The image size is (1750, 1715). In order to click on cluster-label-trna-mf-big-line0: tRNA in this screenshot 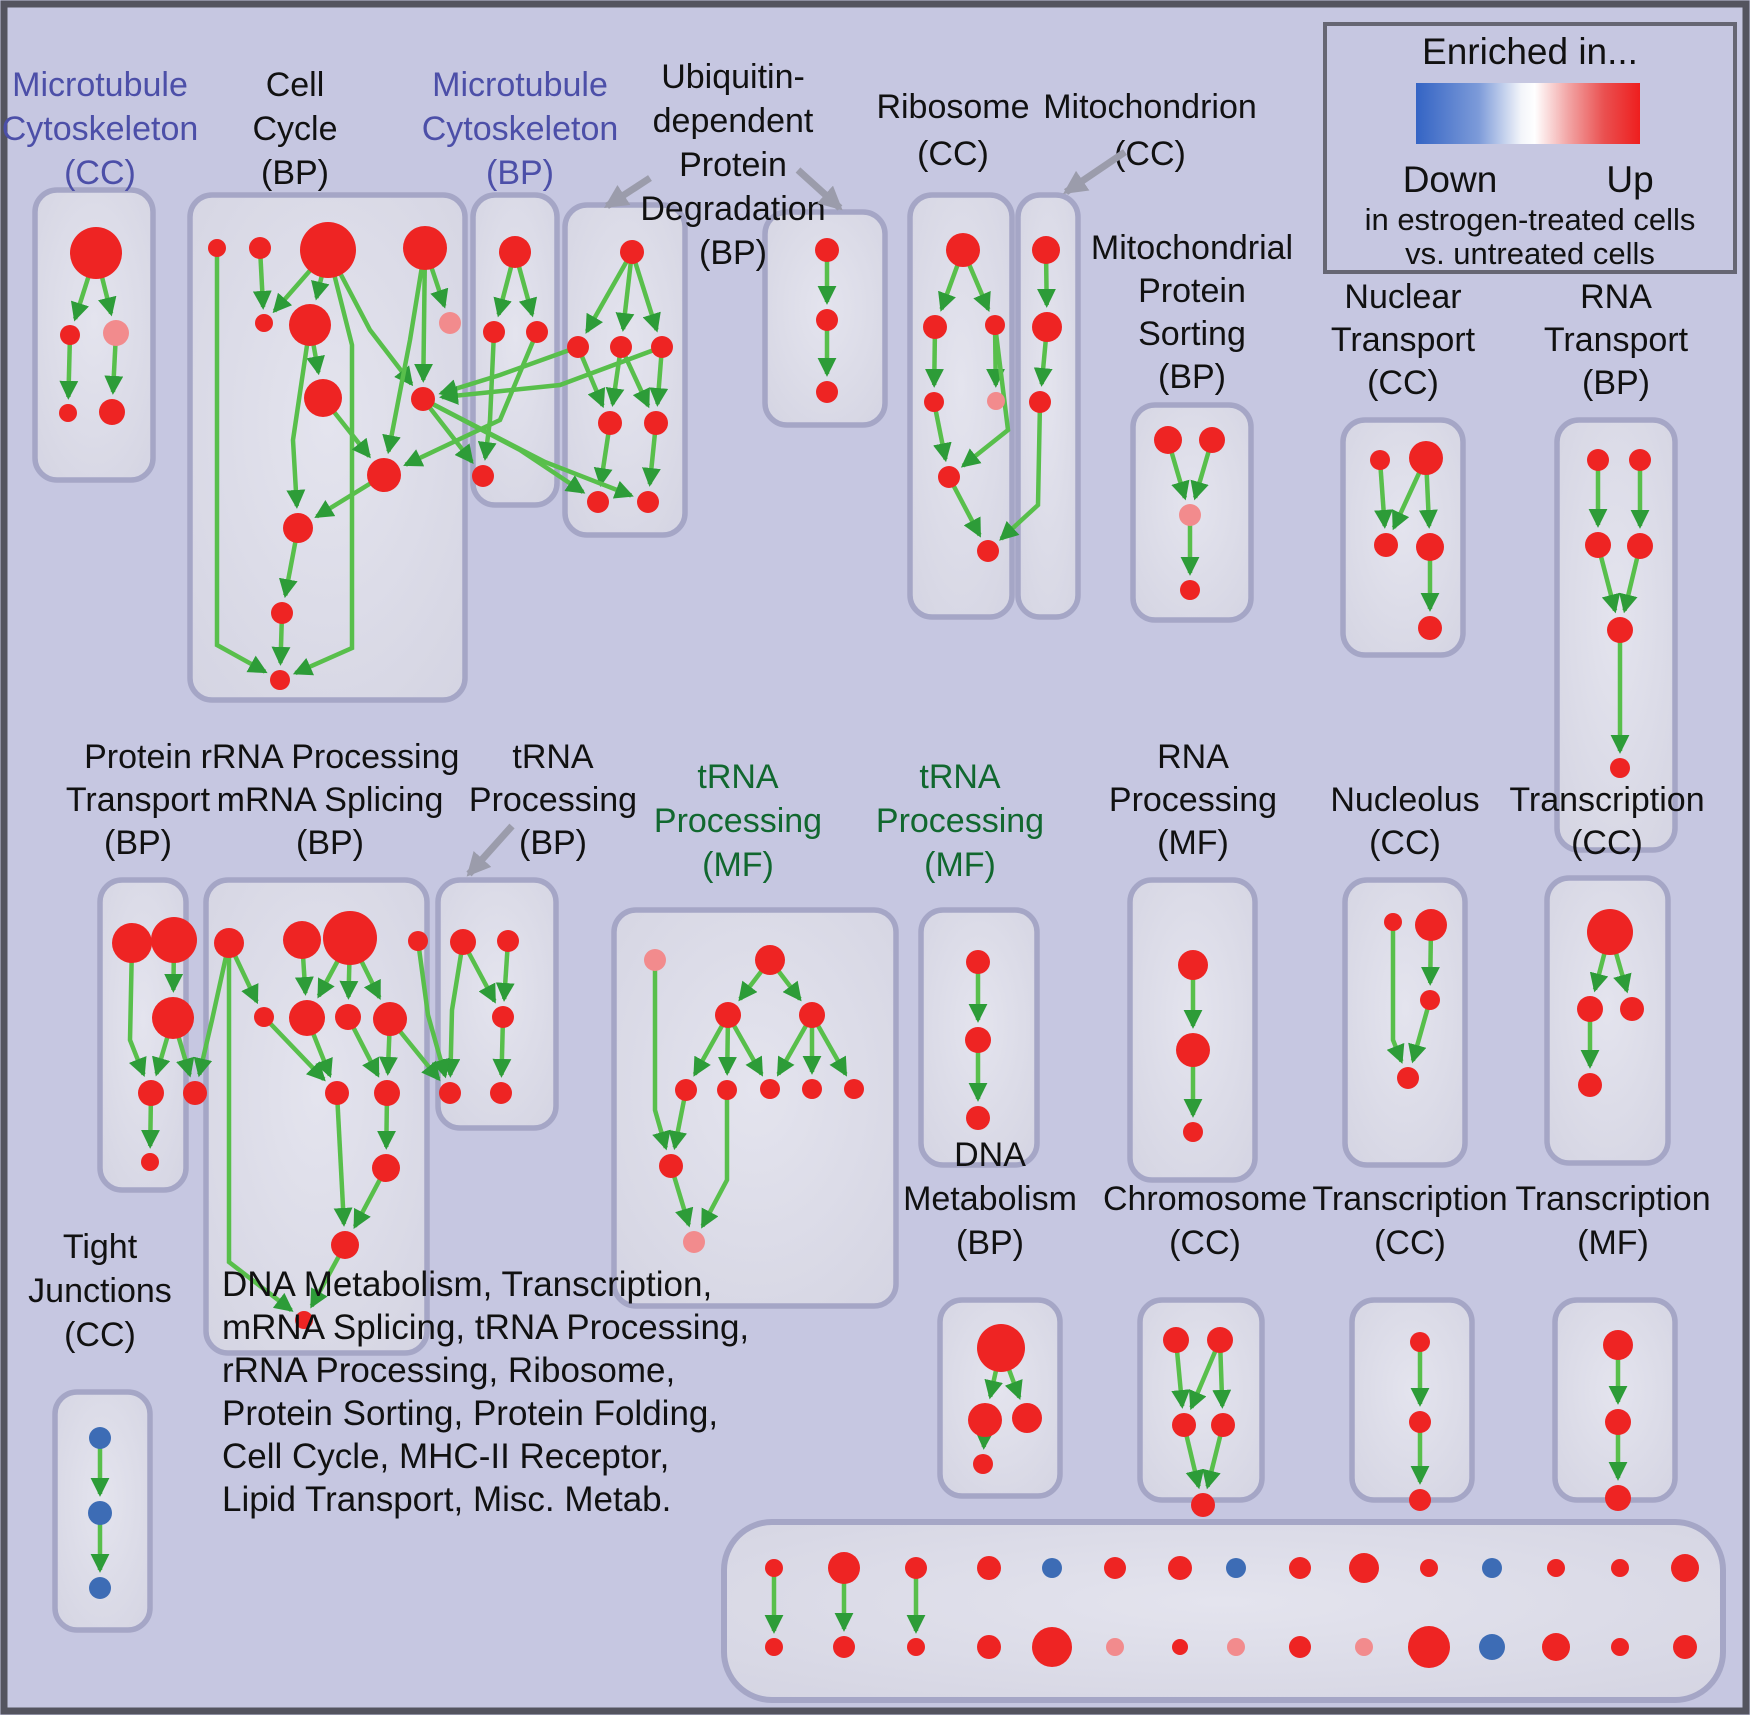, I will do `click(738, 777)`.